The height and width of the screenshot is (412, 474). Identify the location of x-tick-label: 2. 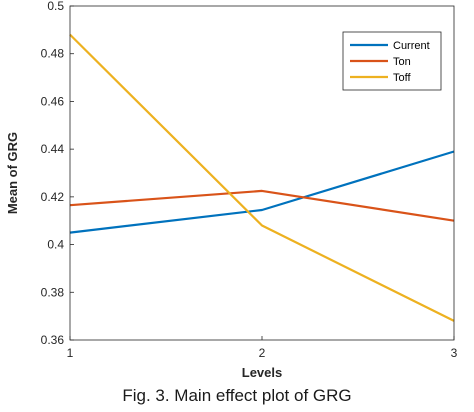
(262, 353).